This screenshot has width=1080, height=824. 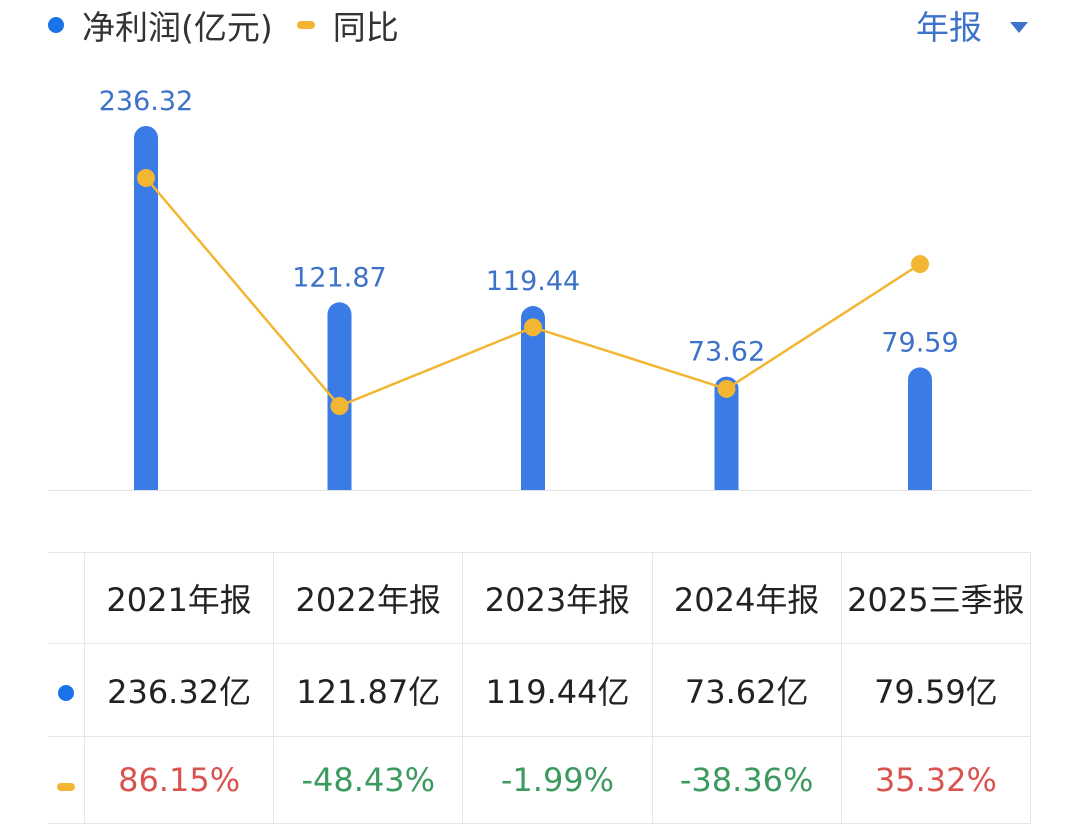 I want to click on bar-2024年报, so click(x=726, y=433).